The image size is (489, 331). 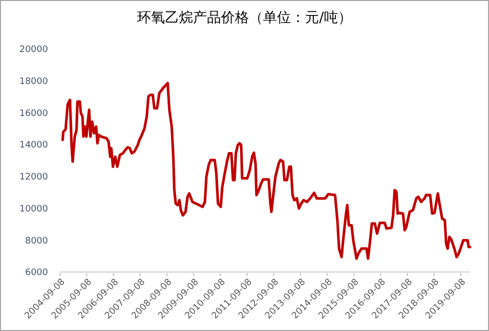 What do you see at coordinates (33, 113) in the screenshot?
I see `y-tick-label: 16000` at bounding box center [33, 113].